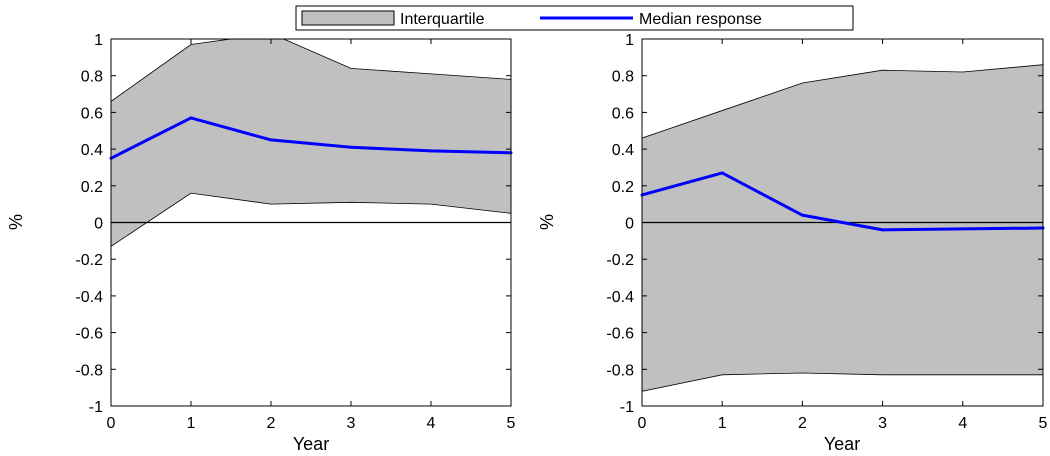 The height and width of the screenshot is (456, 1050). What do you see at coordinates (431, 423) in the screenshot?
I see `left-x-tick-label: 4` at bounding box center [431, 423].